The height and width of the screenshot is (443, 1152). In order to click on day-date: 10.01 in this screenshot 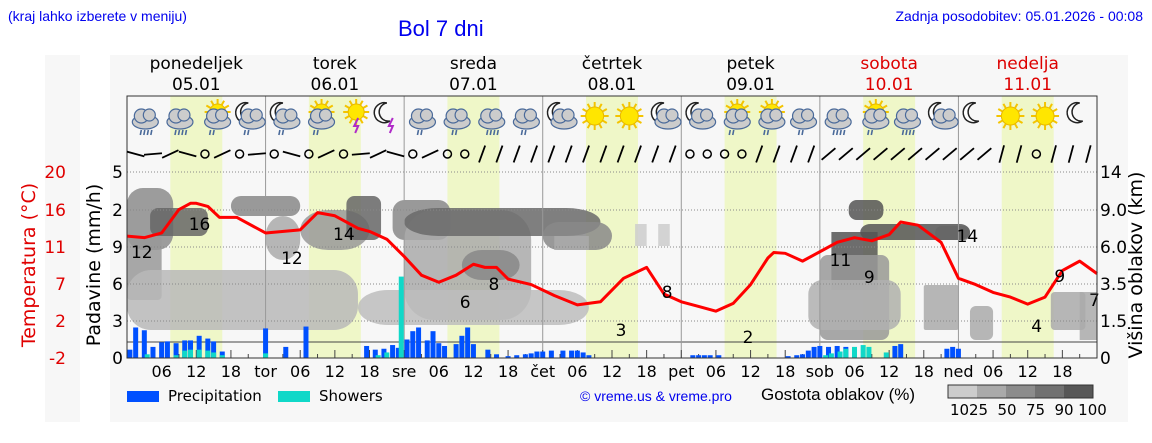, I will do `click(889, 85)`.